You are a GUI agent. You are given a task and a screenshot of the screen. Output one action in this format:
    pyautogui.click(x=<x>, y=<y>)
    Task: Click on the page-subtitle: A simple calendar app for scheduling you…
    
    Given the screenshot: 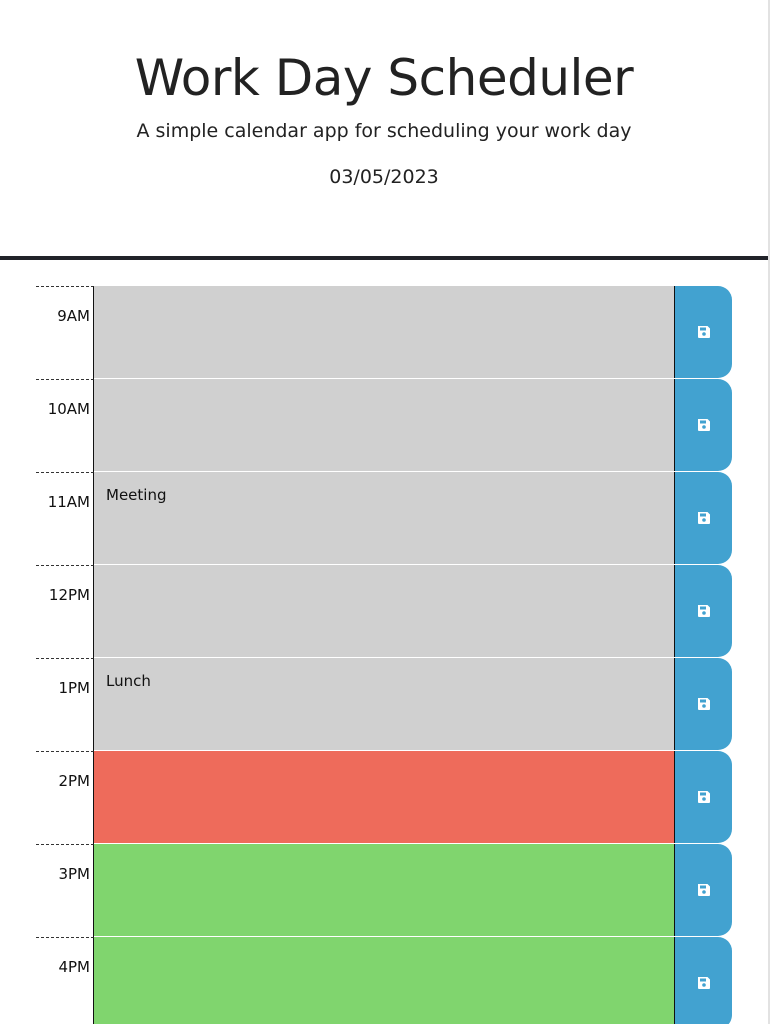 What is the action you would take?
    pyautogui.click(x=384, y=131)
    